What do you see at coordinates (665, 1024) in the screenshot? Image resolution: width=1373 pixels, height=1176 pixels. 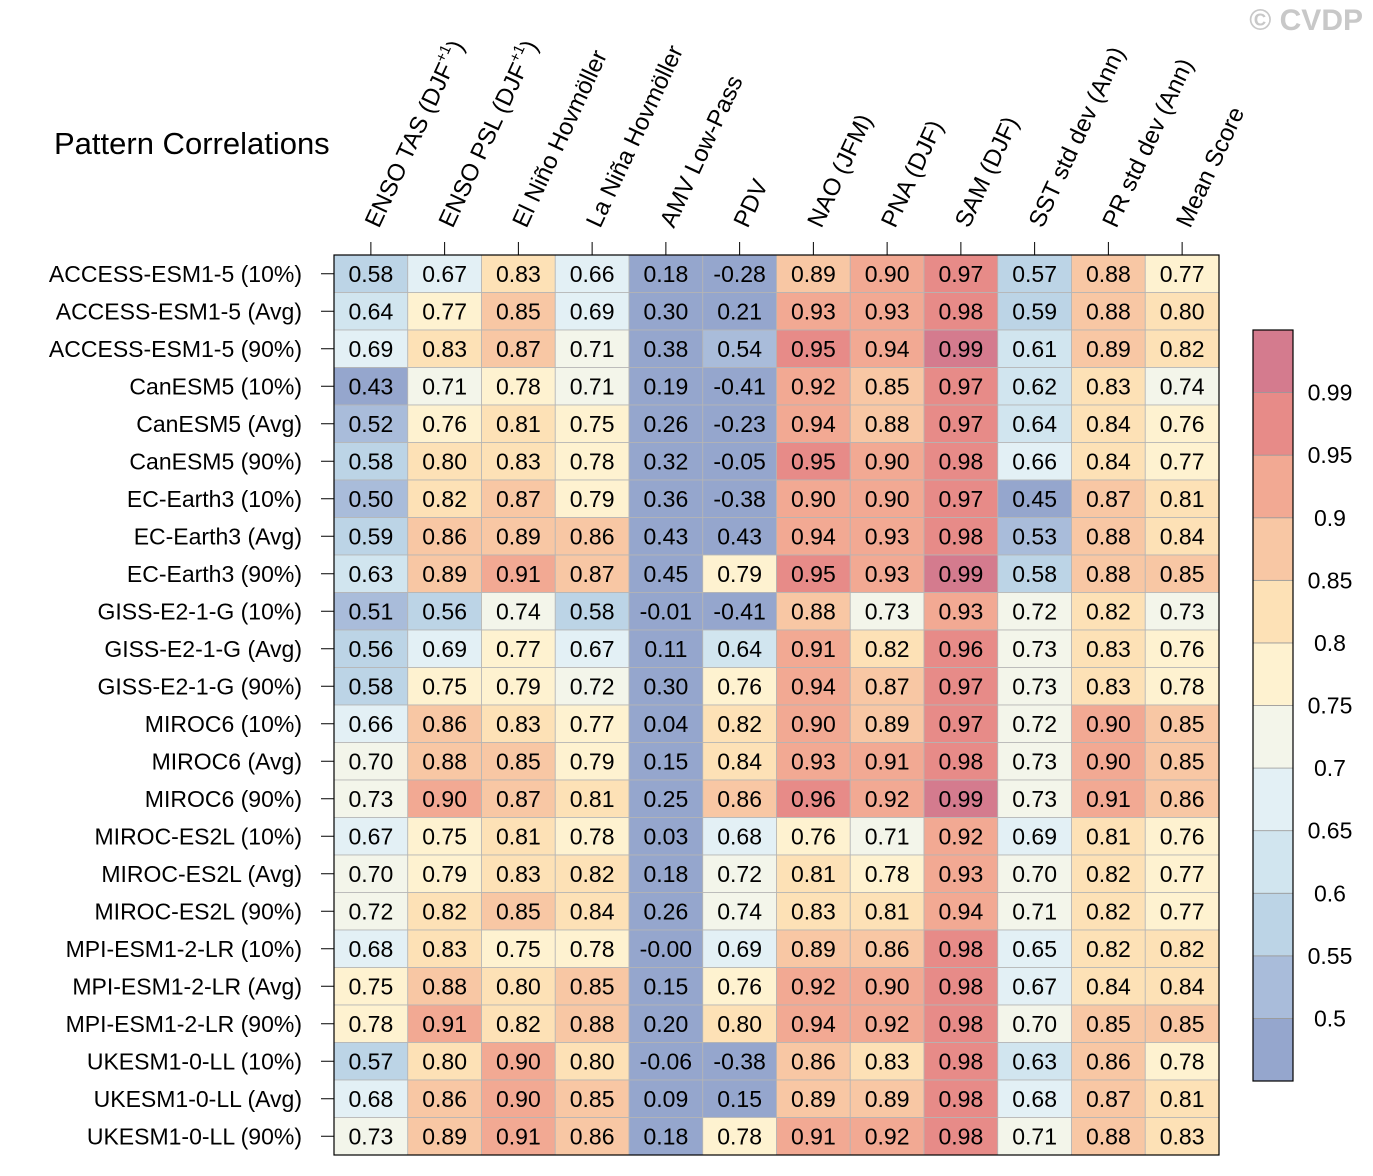 I see `cell-value-label: 0.20` at bounding box center [665, 1024].